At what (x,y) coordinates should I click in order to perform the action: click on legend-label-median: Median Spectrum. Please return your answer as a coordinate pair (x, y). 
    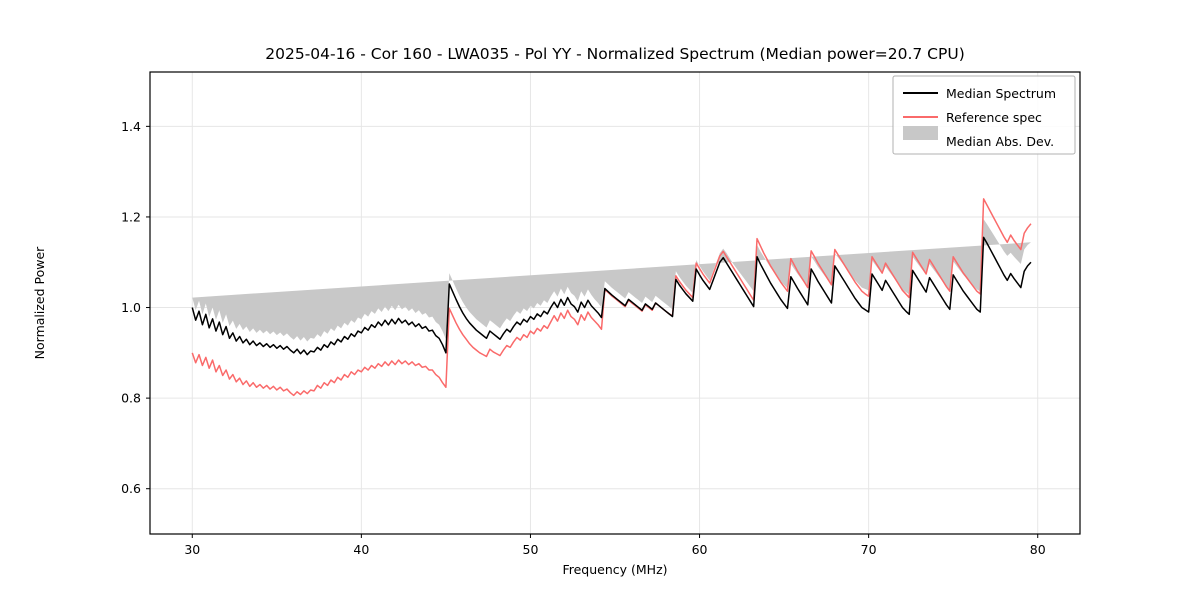
    Looking at the image, I should click on (1001, 93).